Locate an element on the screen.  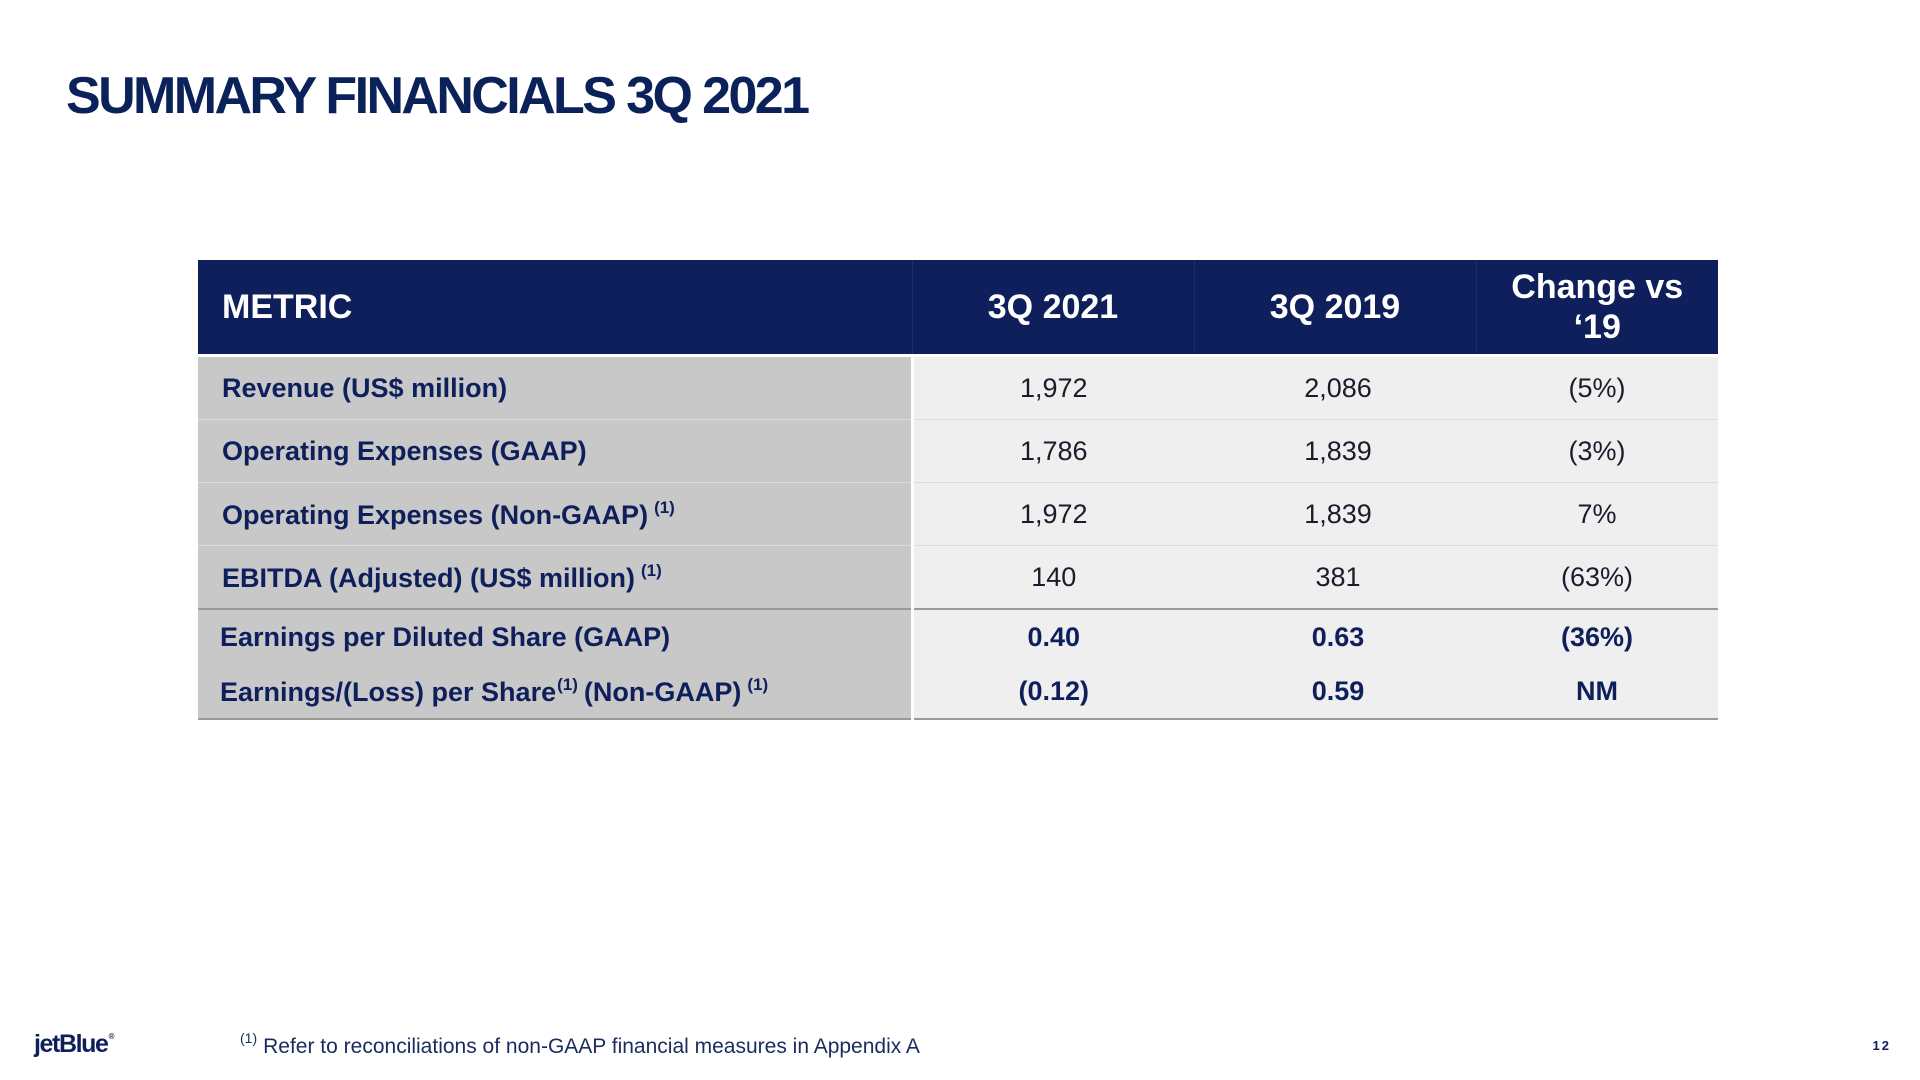
row-metric-cell: Operating Expenses (Non-GAAP) (1) is located at coordinates (556, 514).